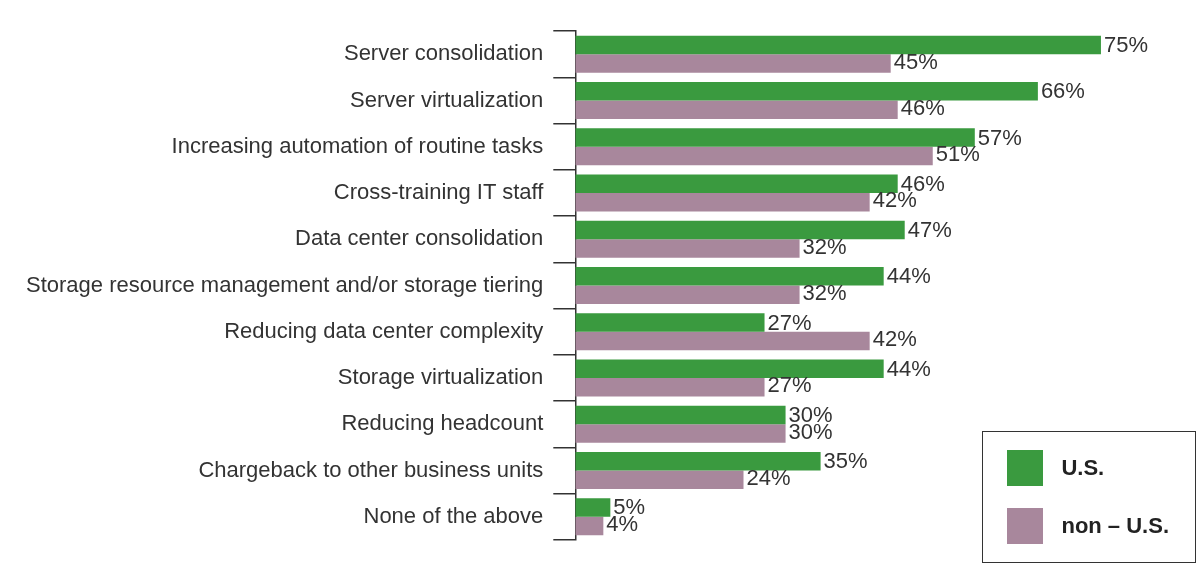  What do you see at coordinates (284, 284) in the screenshot?
I see `y-tick-label: Storage resource management and/or storage tiering` at bounding box center [284, 284].